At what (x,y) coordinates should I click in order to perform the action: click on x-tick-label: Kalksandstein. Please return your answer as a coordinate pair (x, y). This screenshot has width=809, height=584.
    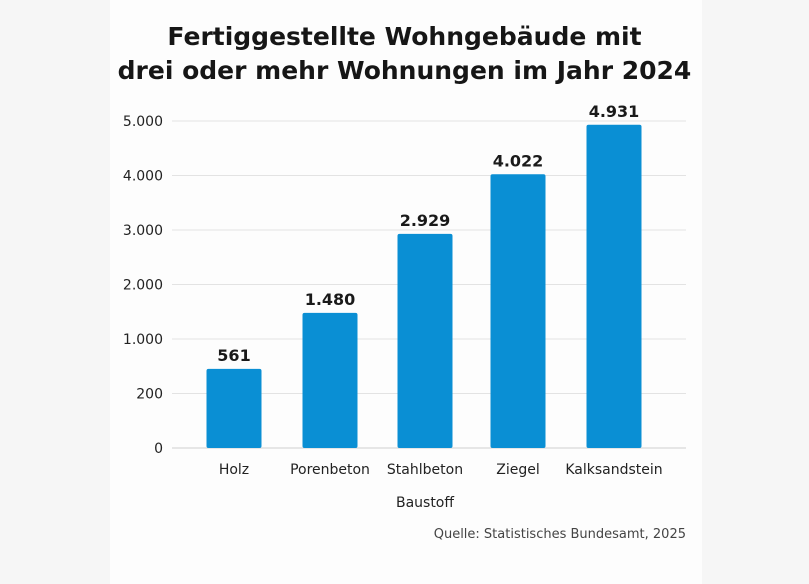
    Looking at the image, I should click on (613, 470).